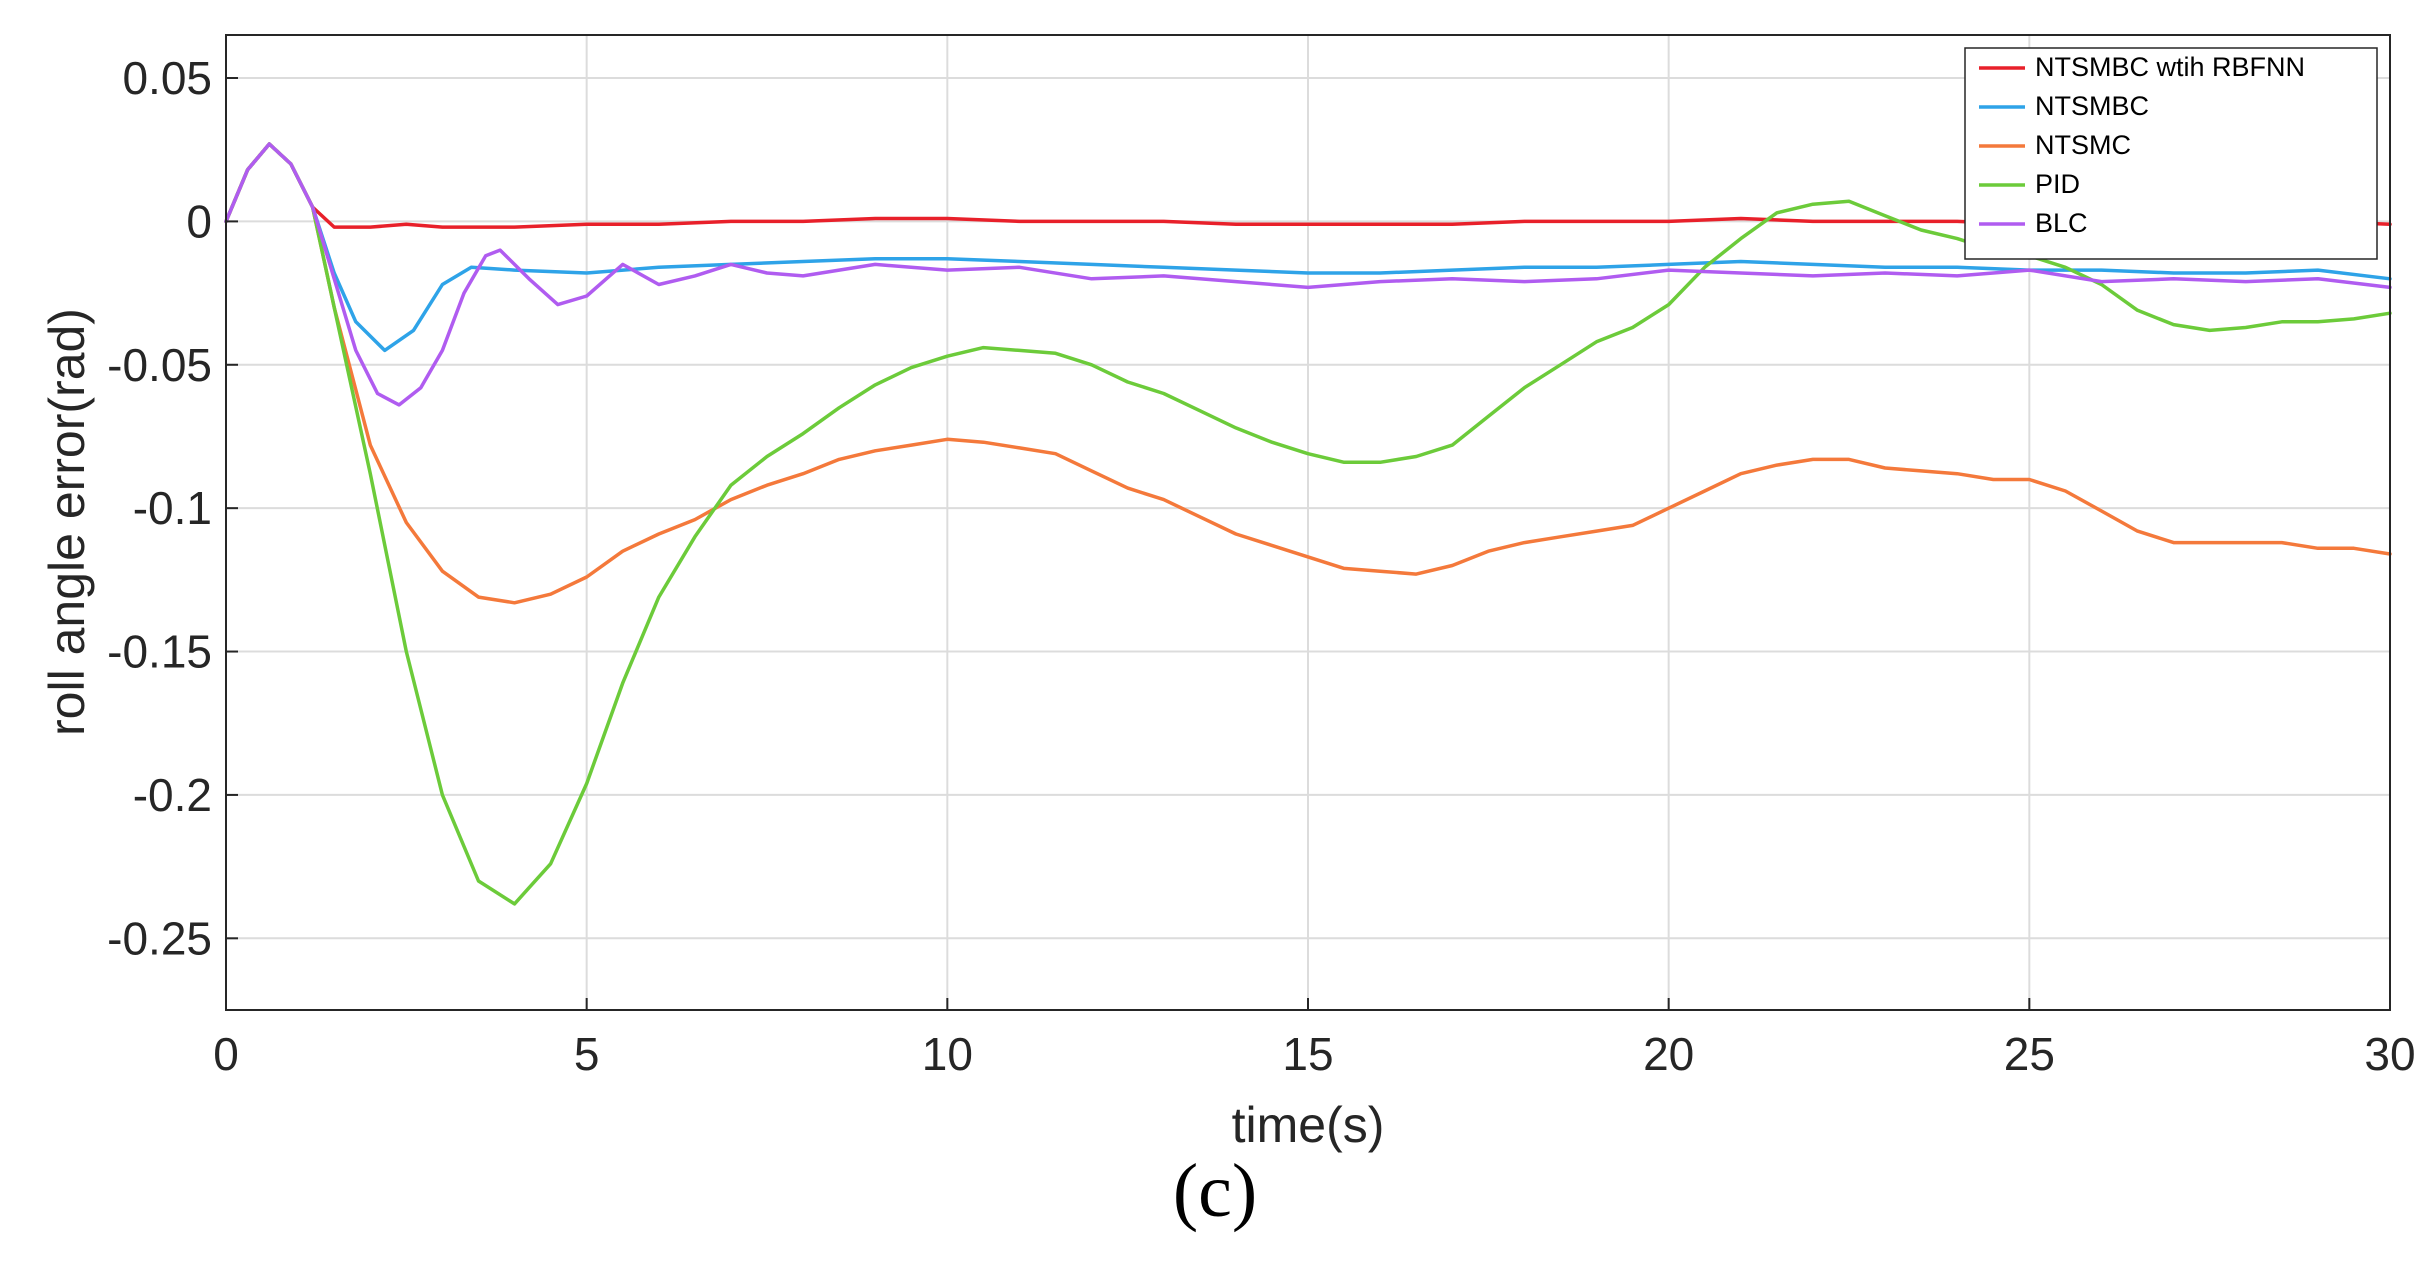  I want to click on legend-entry-label: BLC, so click(2061, 223).